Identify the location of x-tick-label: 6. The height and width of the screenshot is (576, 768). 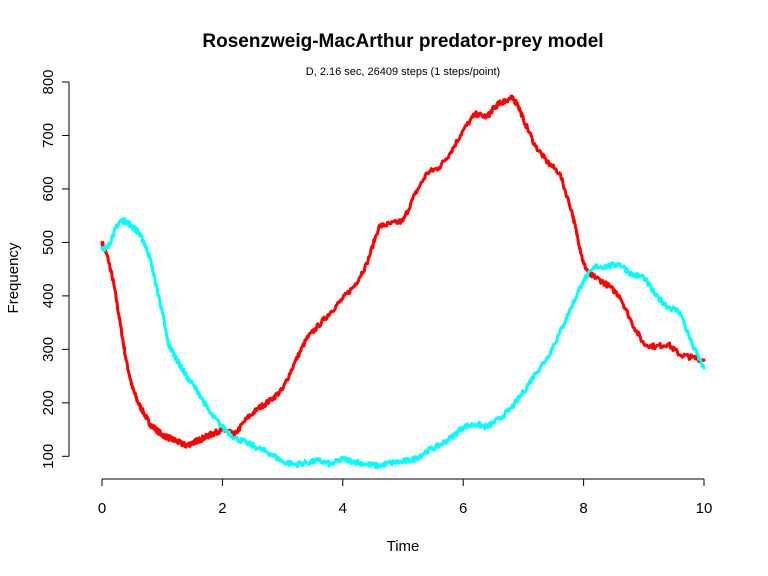
(463, 508).